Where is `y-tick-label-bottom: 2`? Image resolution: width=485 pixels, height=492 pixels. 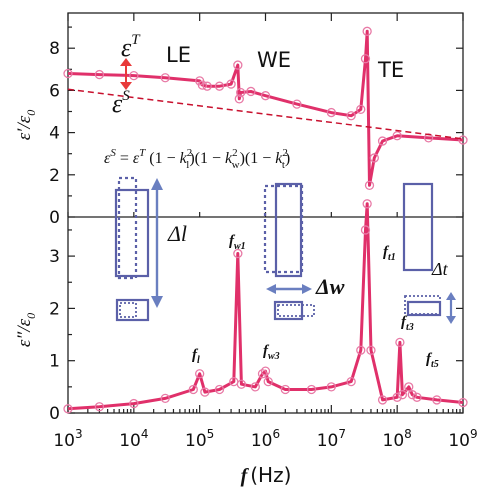 y-tick-label-bottom: 2 is located at coordinates (54, 309).